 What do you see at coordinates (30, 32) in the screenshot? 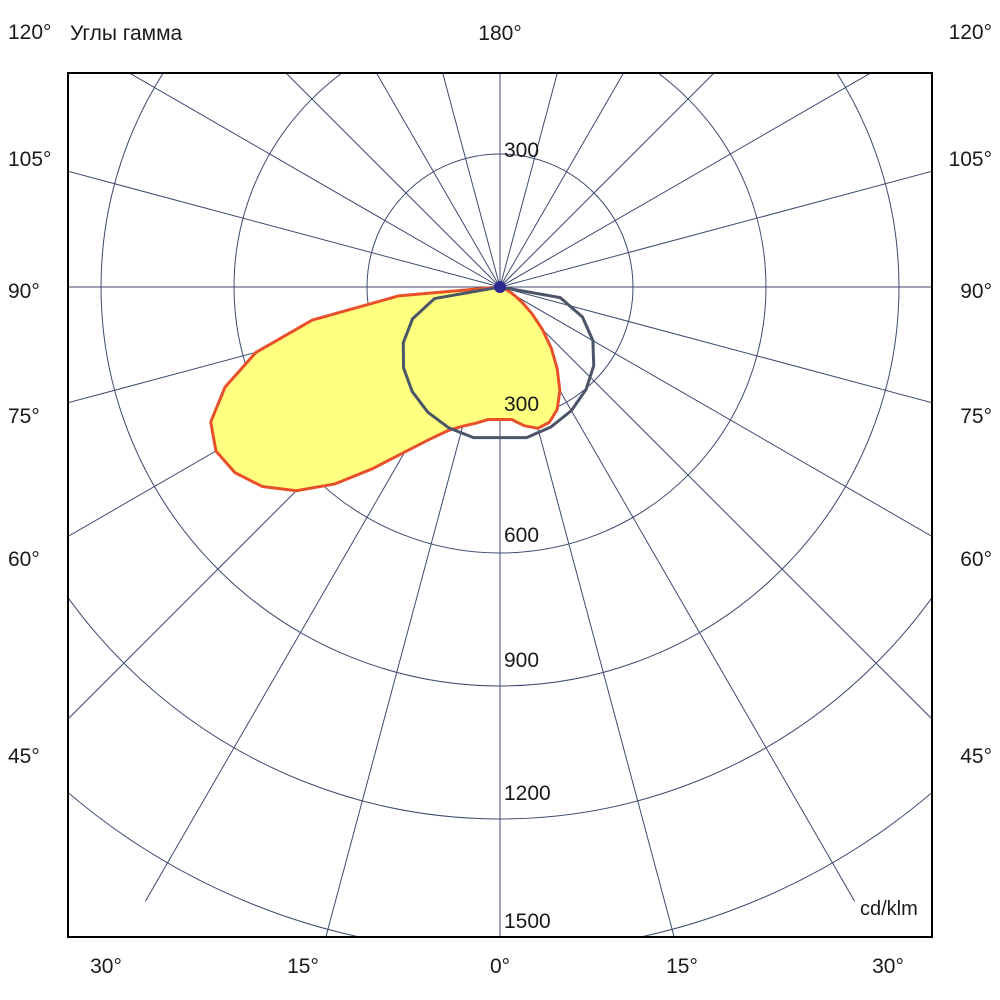
I see `axis-label-left-0: 120°` at bounding box center [30, 32].